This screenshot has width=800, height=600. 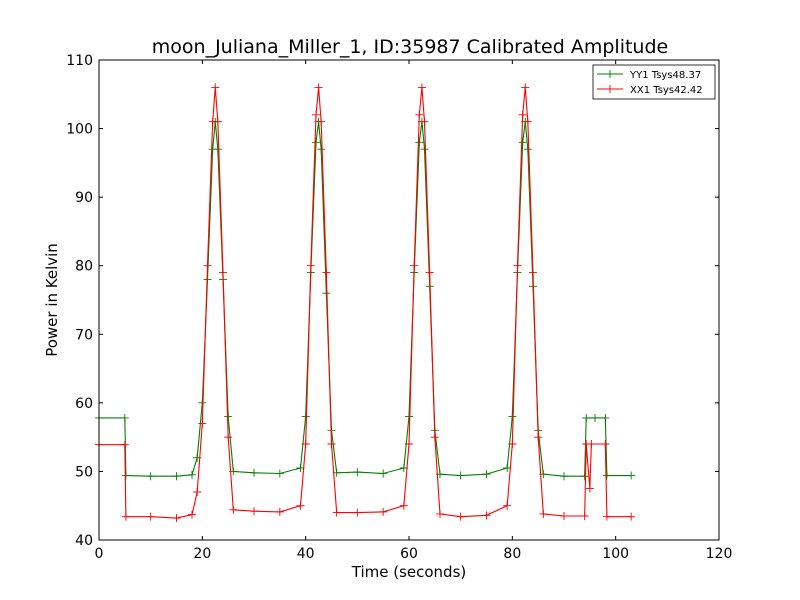 What do you see at coordinates (306, 554) in the screenshot?
I see `x-tick-label: 40` at bounding box center [306, 554].